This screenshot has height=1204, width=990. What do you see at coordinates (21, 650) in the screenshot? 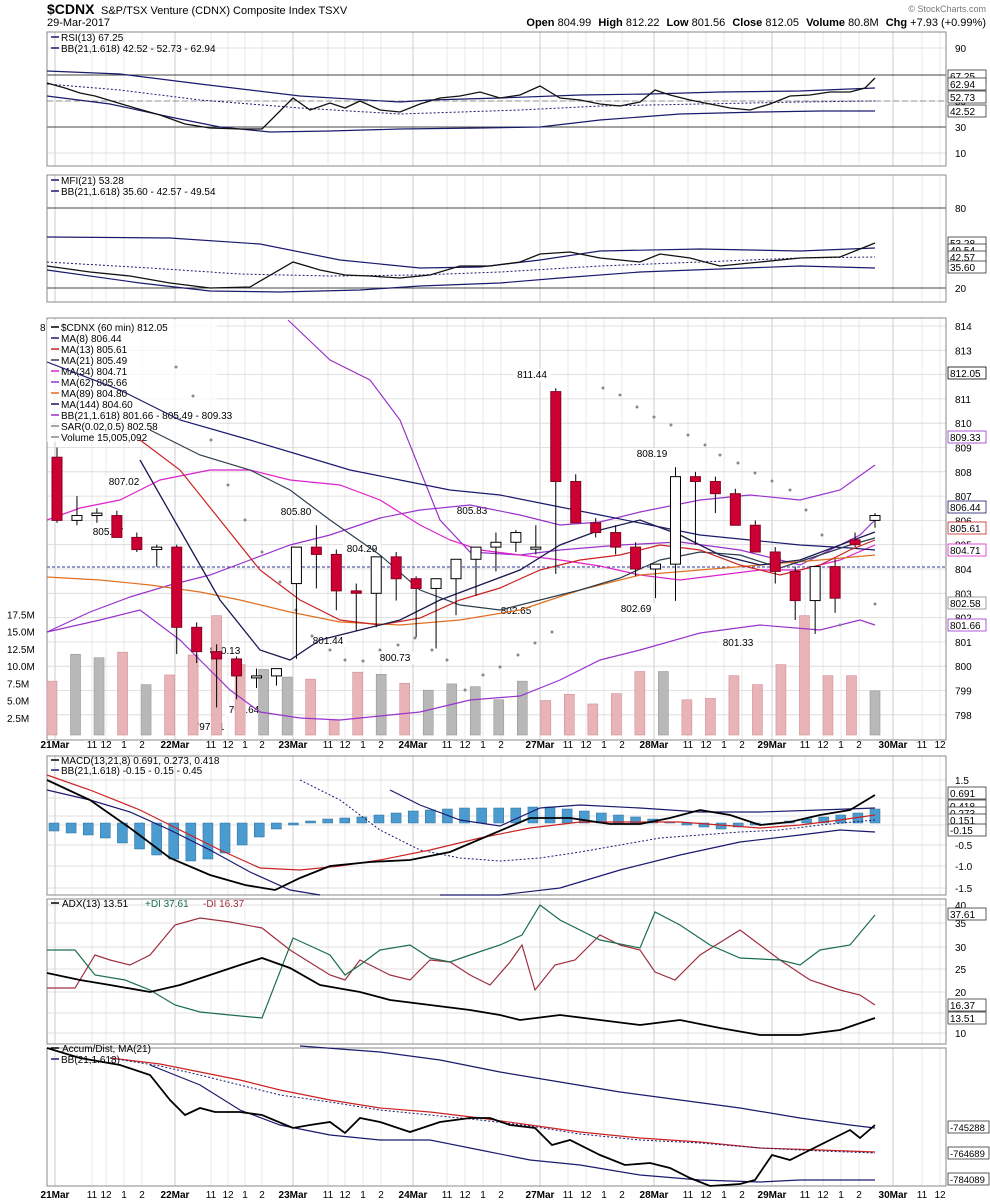
I see `volume-tick: 12.5M` at bounding box center [21, 650].